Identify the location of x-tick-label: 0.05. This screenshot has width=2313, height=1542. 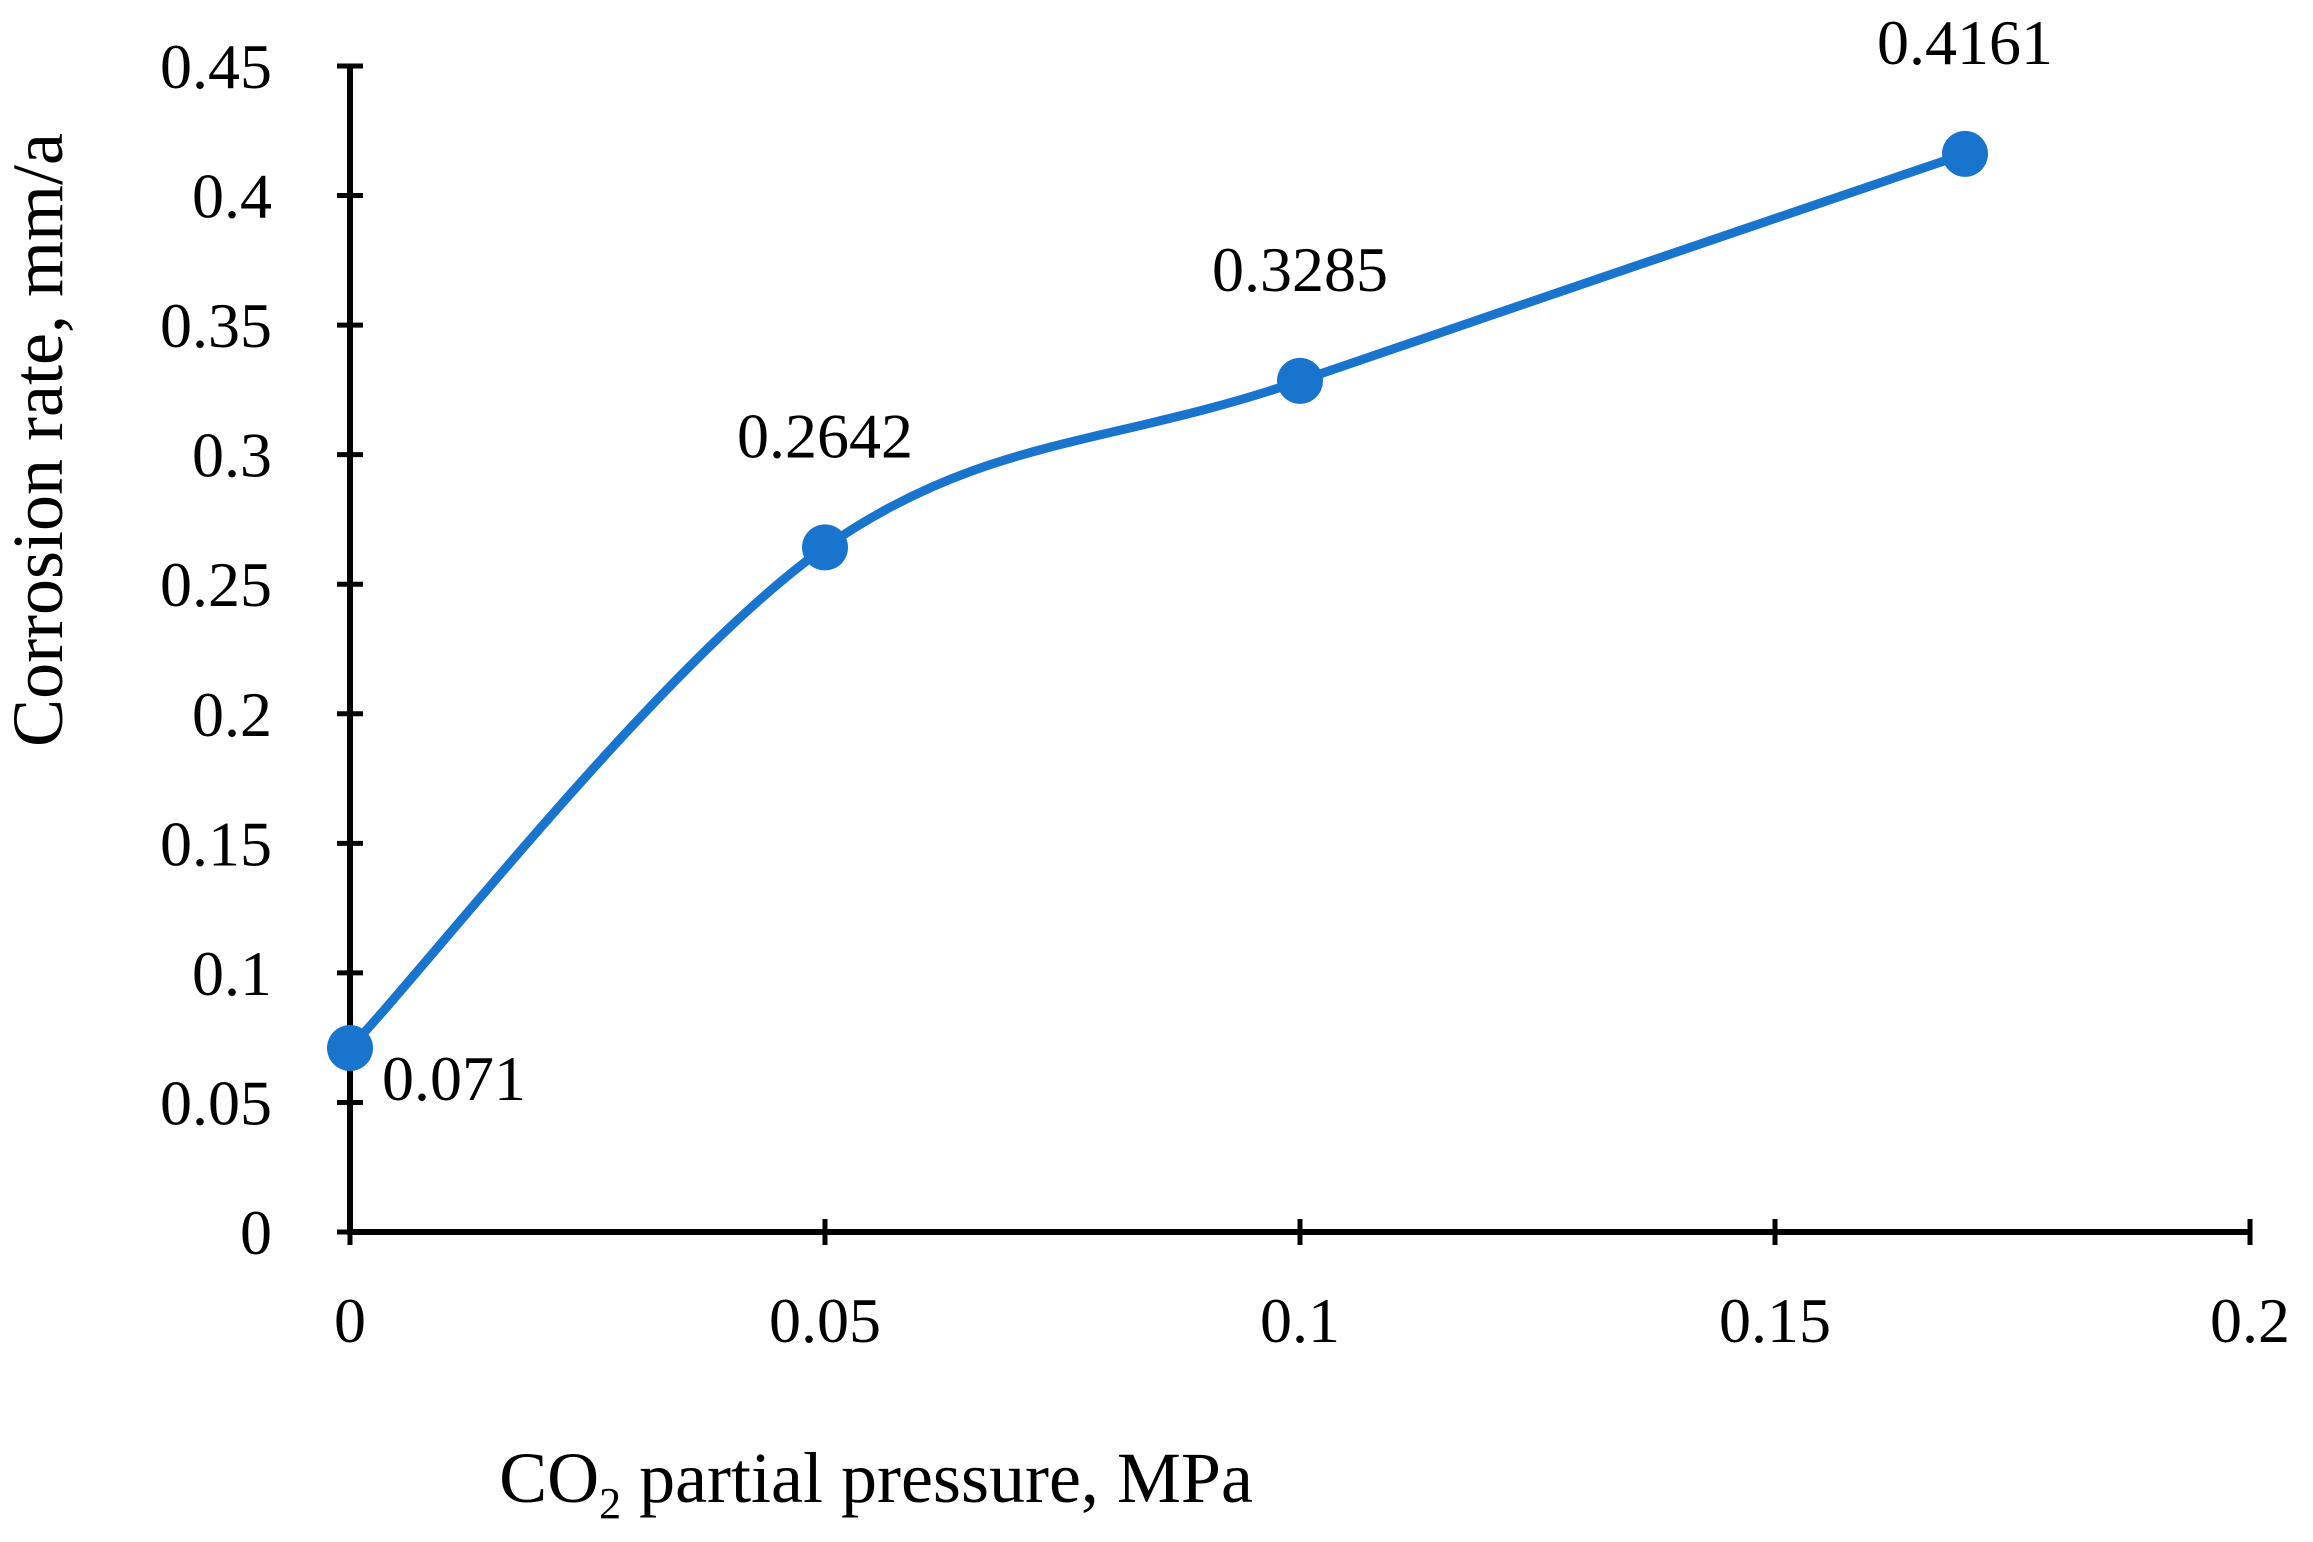
(825, 1320).